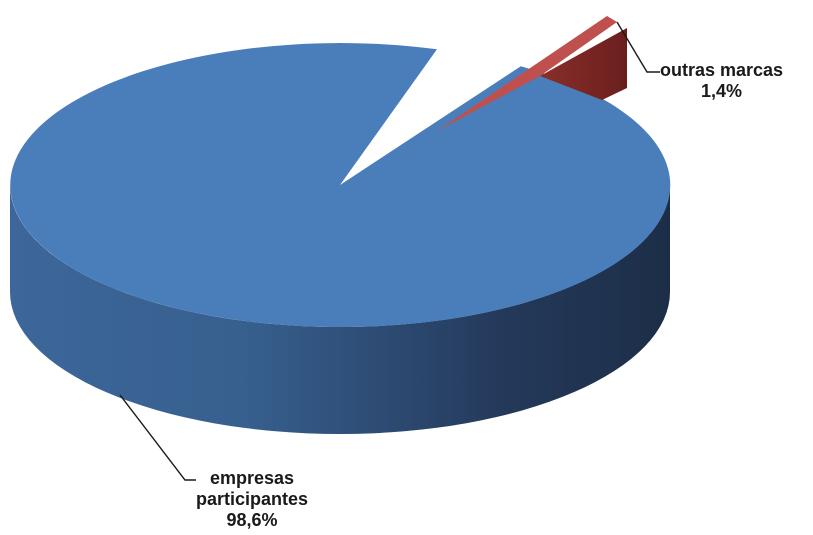  What do you see at coordinates (157, 437) in the screenshot?
I see `leader-line-empresas-participantes` at bounding box center [157, 437].